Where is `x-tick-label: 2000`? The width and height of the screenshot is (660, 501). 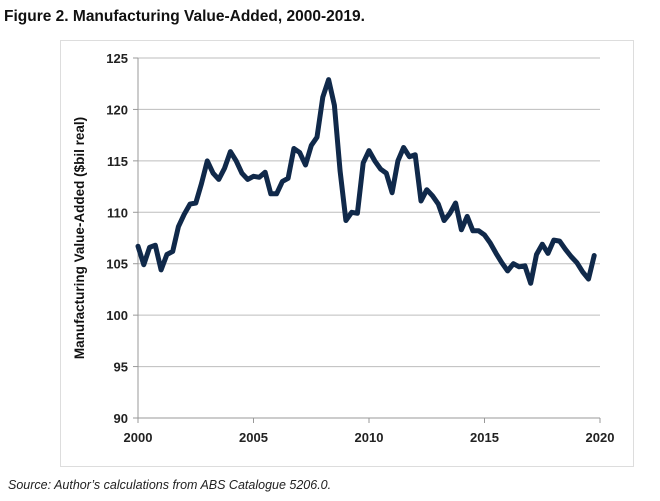 x-tick-label: 2000 is located at coordinates (138, 437).